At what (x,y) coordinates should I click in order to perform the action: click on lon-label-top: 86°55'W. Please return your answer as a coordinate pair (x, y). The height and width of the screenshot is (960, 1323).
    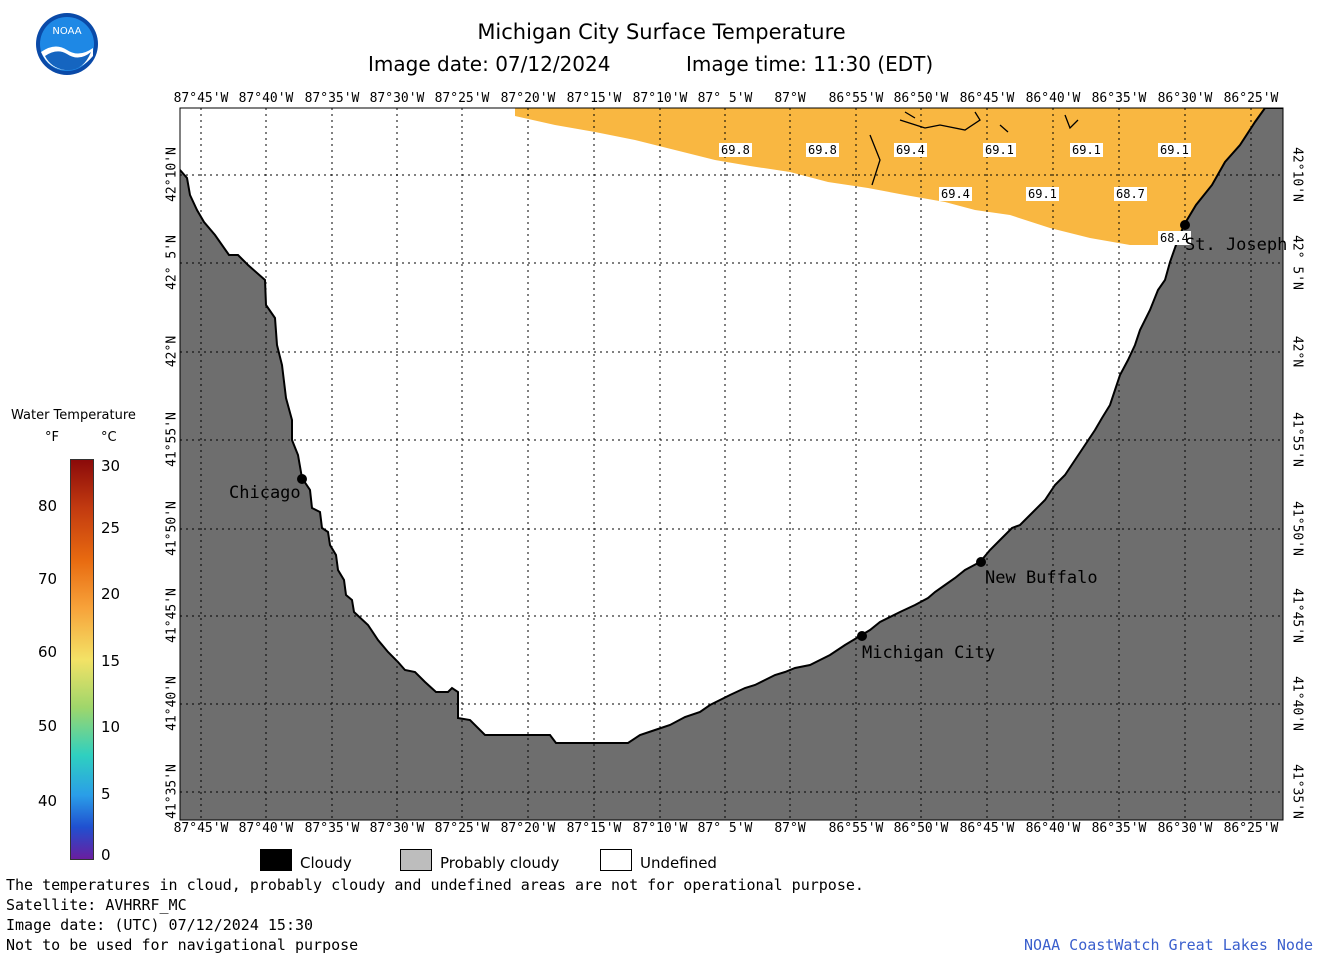
    Looking at the image, I should click on (856, 98).